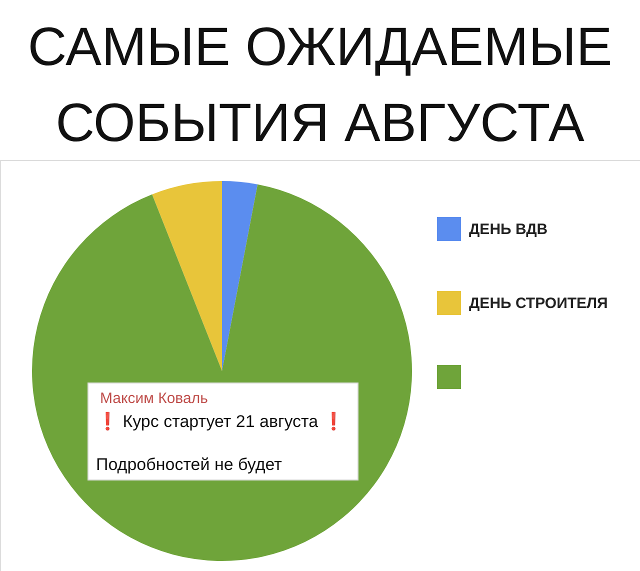 The width and height of the screenshot is (640, 571). What do you see at coordinates (189, 464) in the screenshot?
I see `text: Подробностей не будет` at bounding box center [189, 464].